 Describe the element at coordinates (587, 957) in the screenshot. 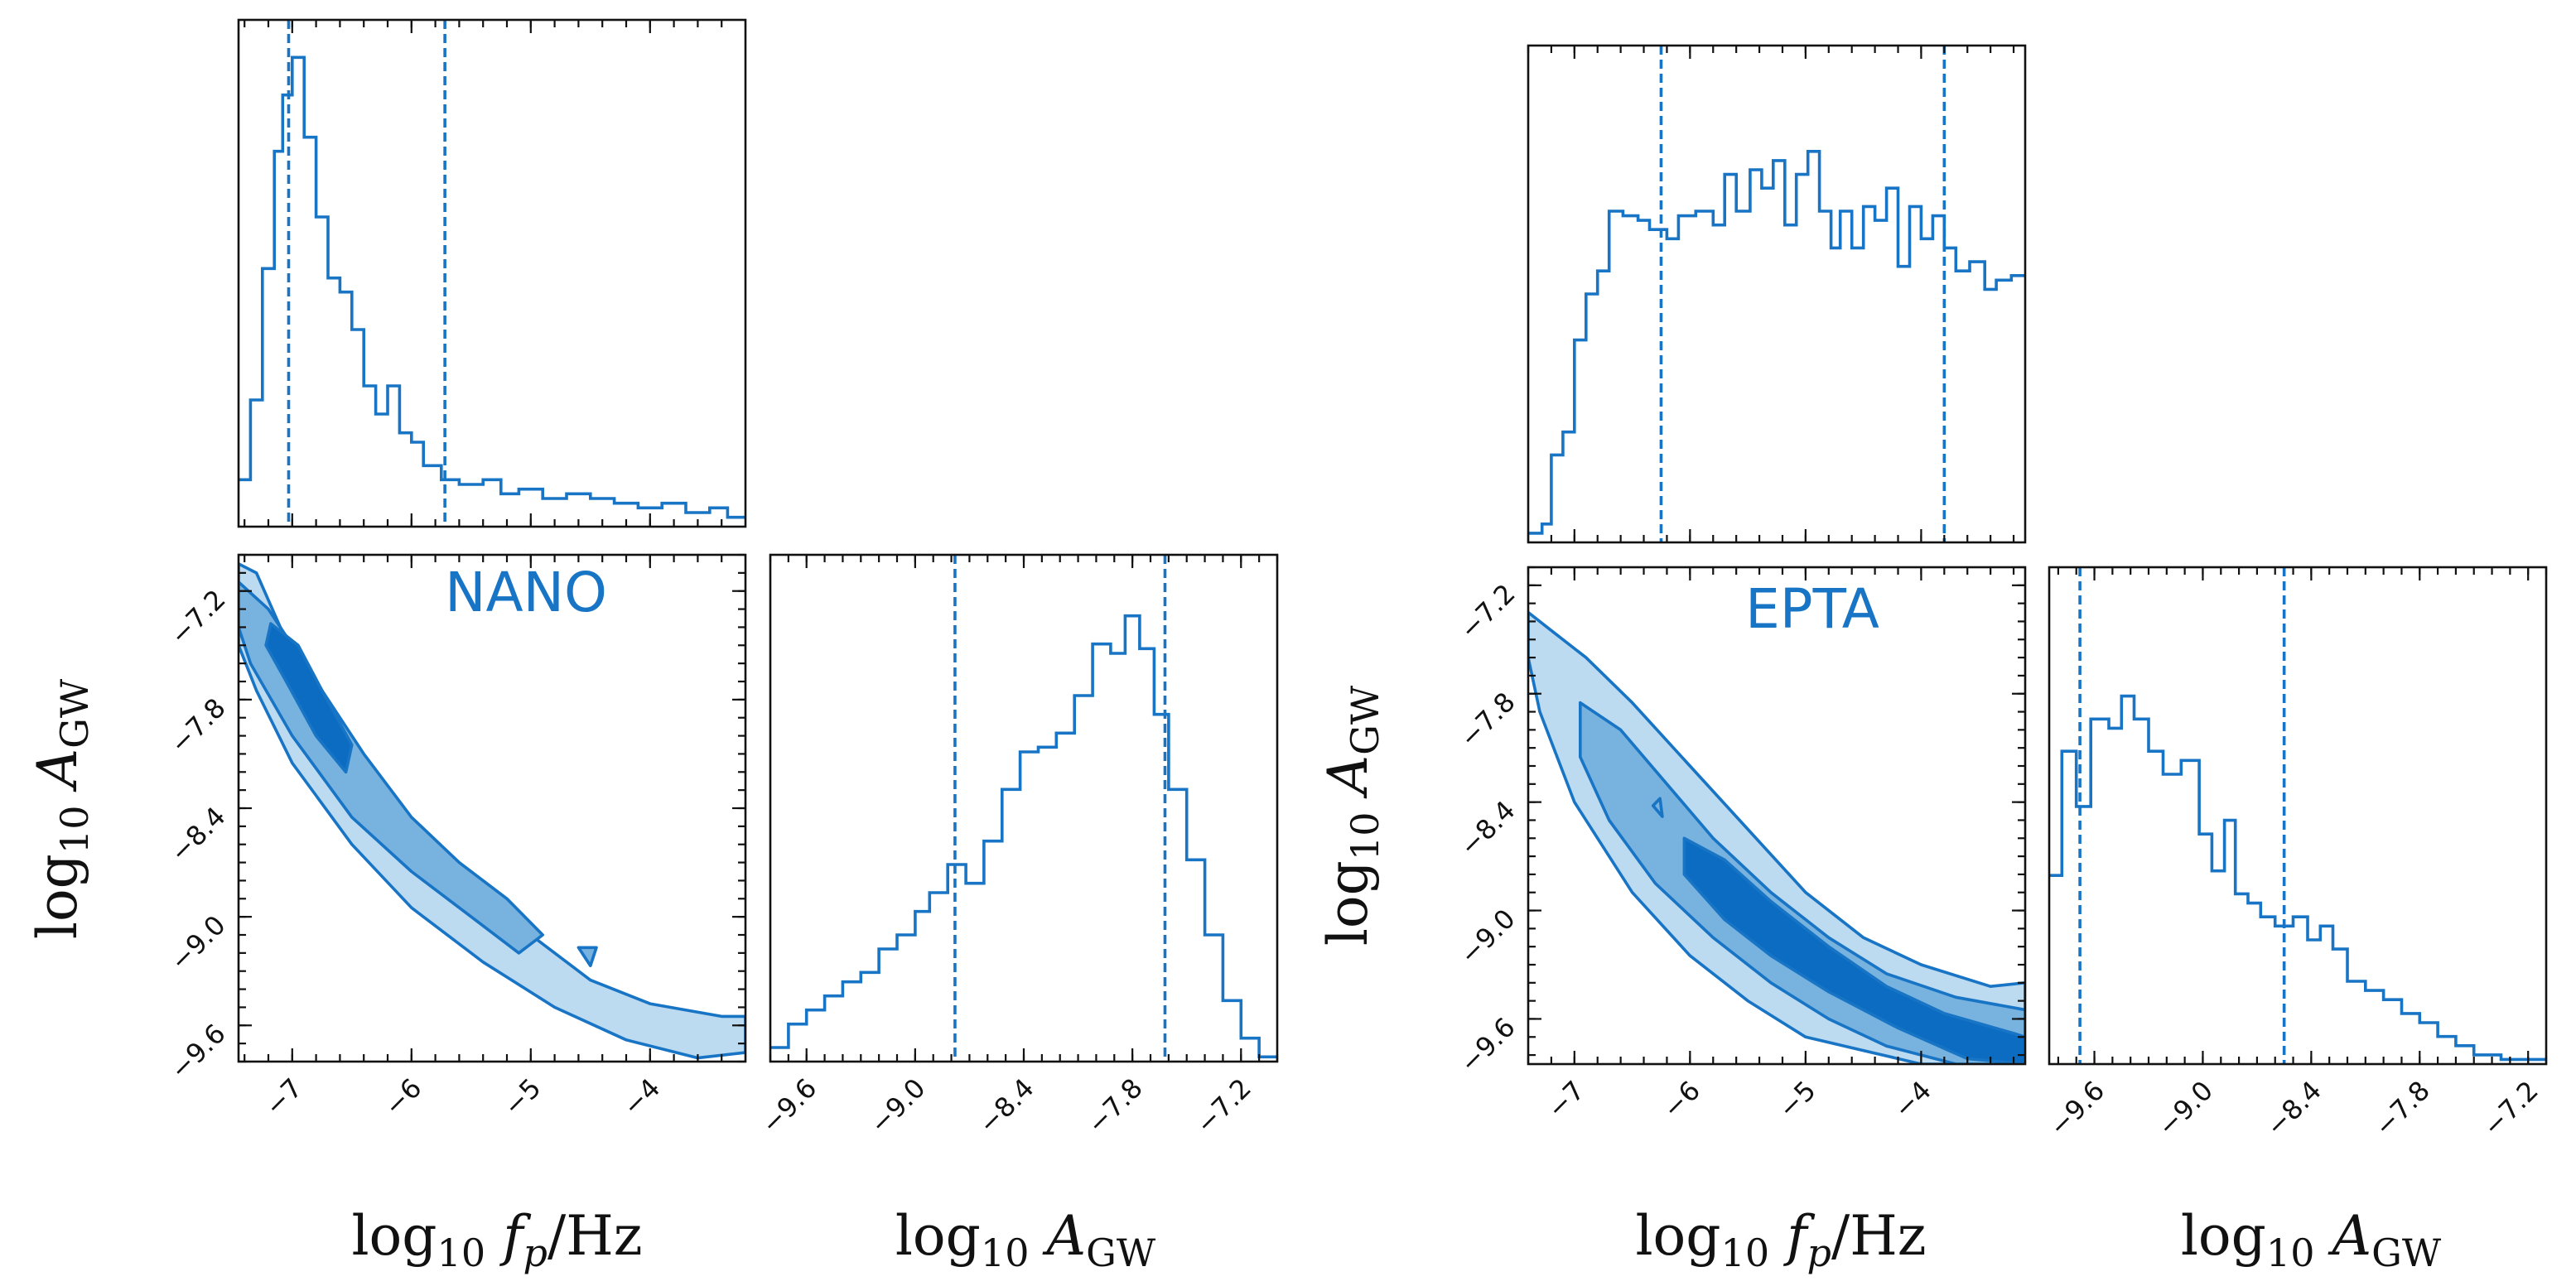

I see `nano-contour-island` at that location.